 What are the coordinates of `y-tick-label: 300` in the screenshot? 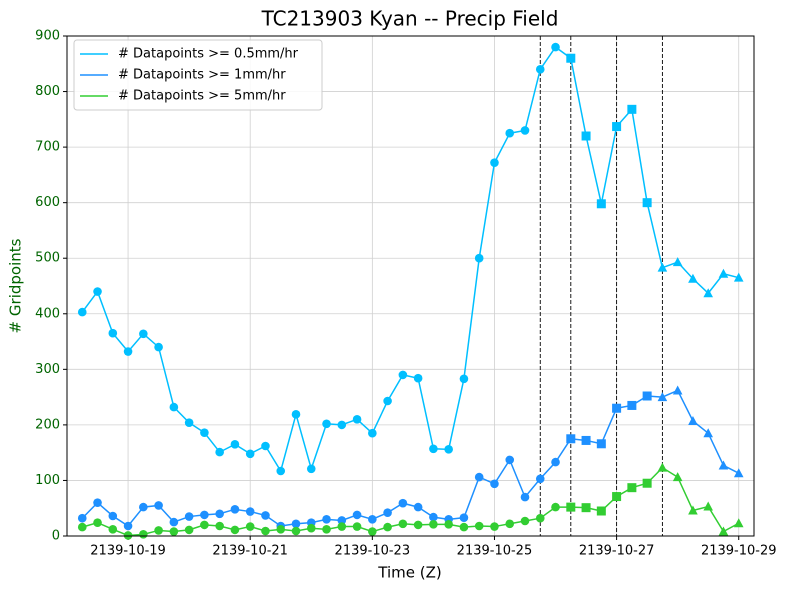 It's located at (47, 369).